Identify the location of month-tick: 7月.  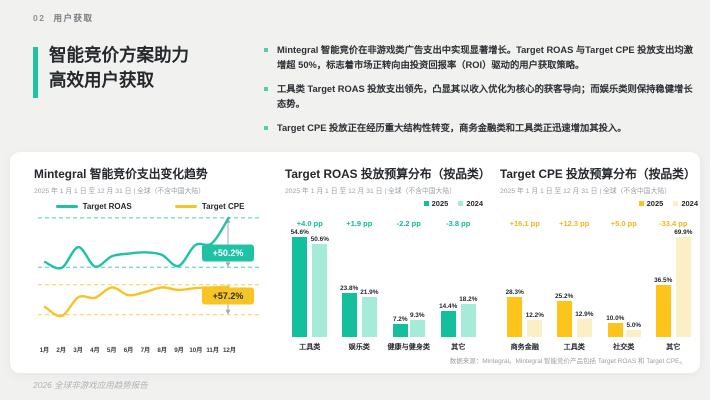
(145, 350).